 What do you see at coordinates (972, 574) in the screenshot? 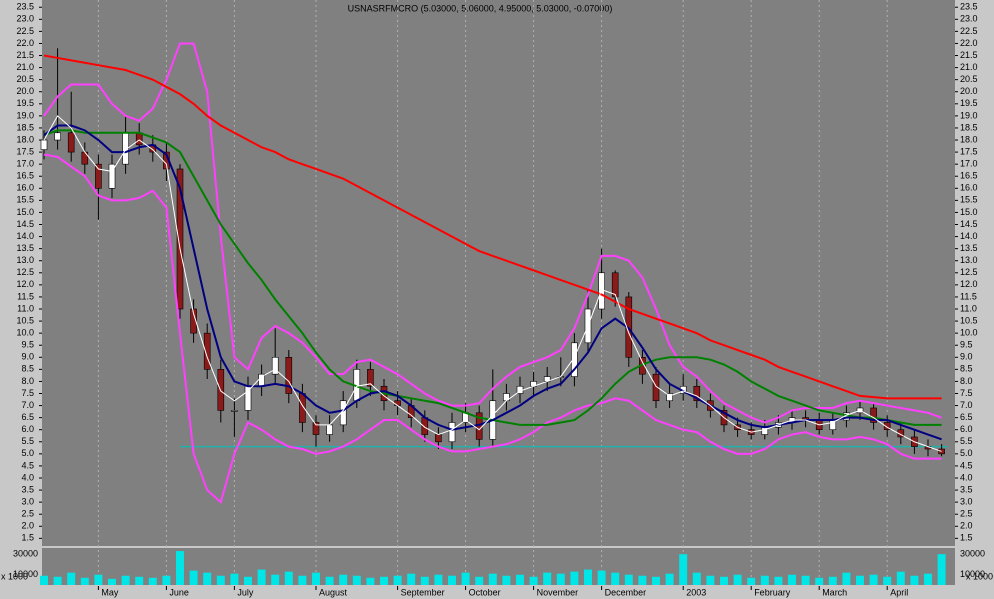
I see `volume-tick-label: 10000` at bounding box center [972, 574].